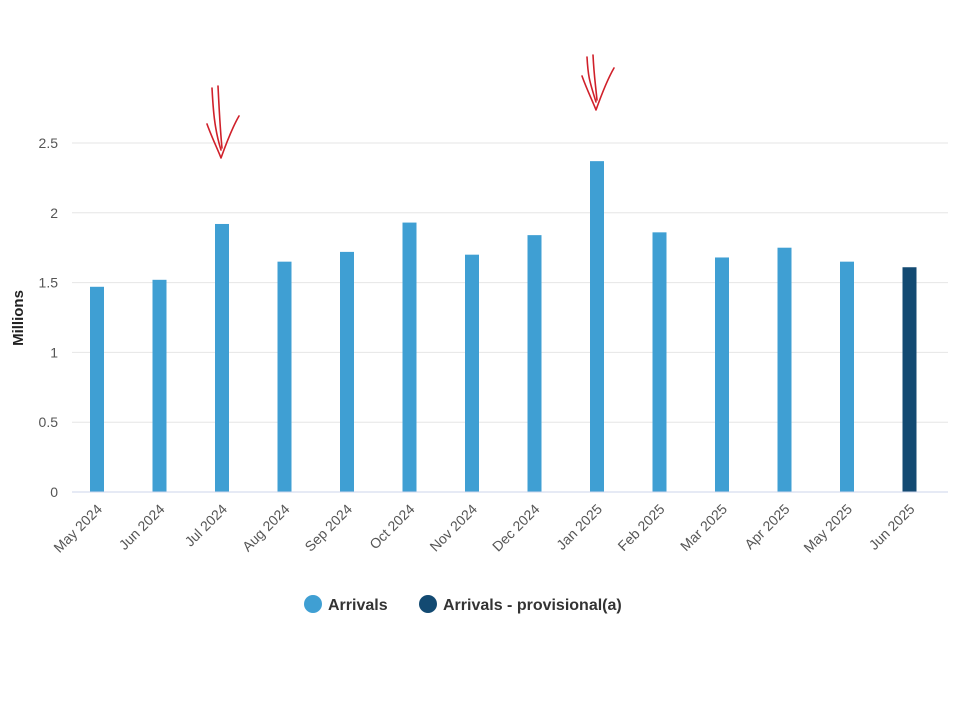 This screenshot has height=720, width=960. What do you see at coordinates (767, 527) in the screenshot?
I see `x-tick-label: Apr 2025` at bounding box center [767, 527].